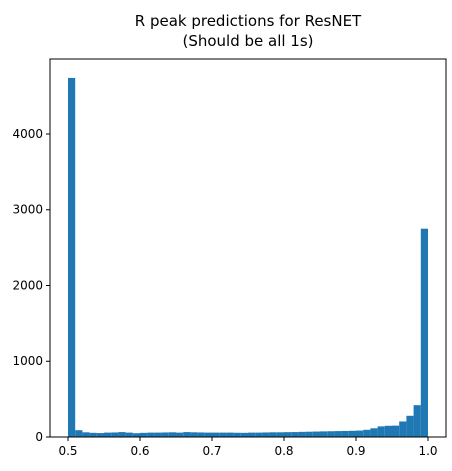 The height and width of the screenshot is (471, 452). What do you see at coordinates (27, 285) in the screenshot?
I see `y-tick-label: 2000` at bounding box center [27, 285].